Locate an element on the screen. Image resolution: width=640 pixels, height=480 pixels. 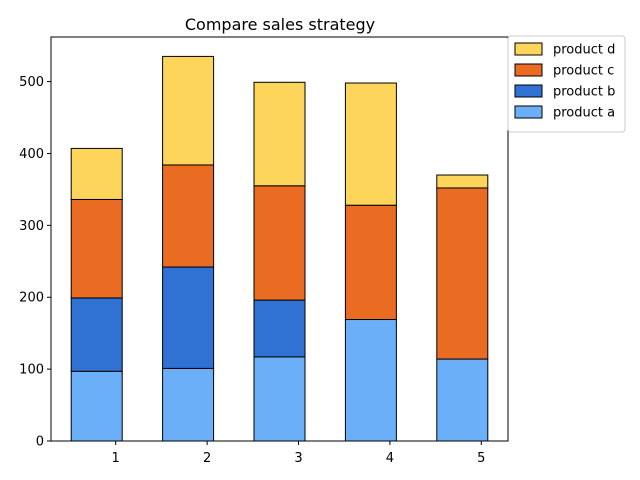
legend-label-product-a: product a is located at coordinates (584, 113).